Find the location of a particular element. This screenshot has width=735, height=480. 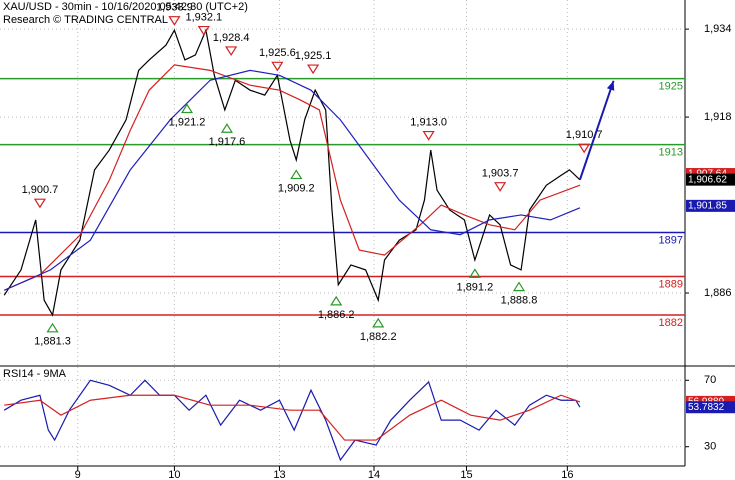

chart-title: RSI14 - 9MA is located at coordinates (35, 374).